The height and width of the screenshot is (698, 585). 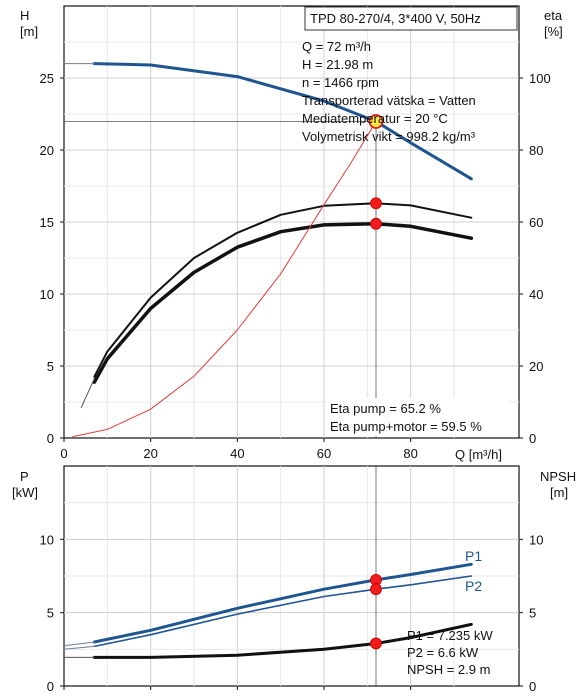 I want to click on y-right-tick-label: 100, so click(x=540, y=78).